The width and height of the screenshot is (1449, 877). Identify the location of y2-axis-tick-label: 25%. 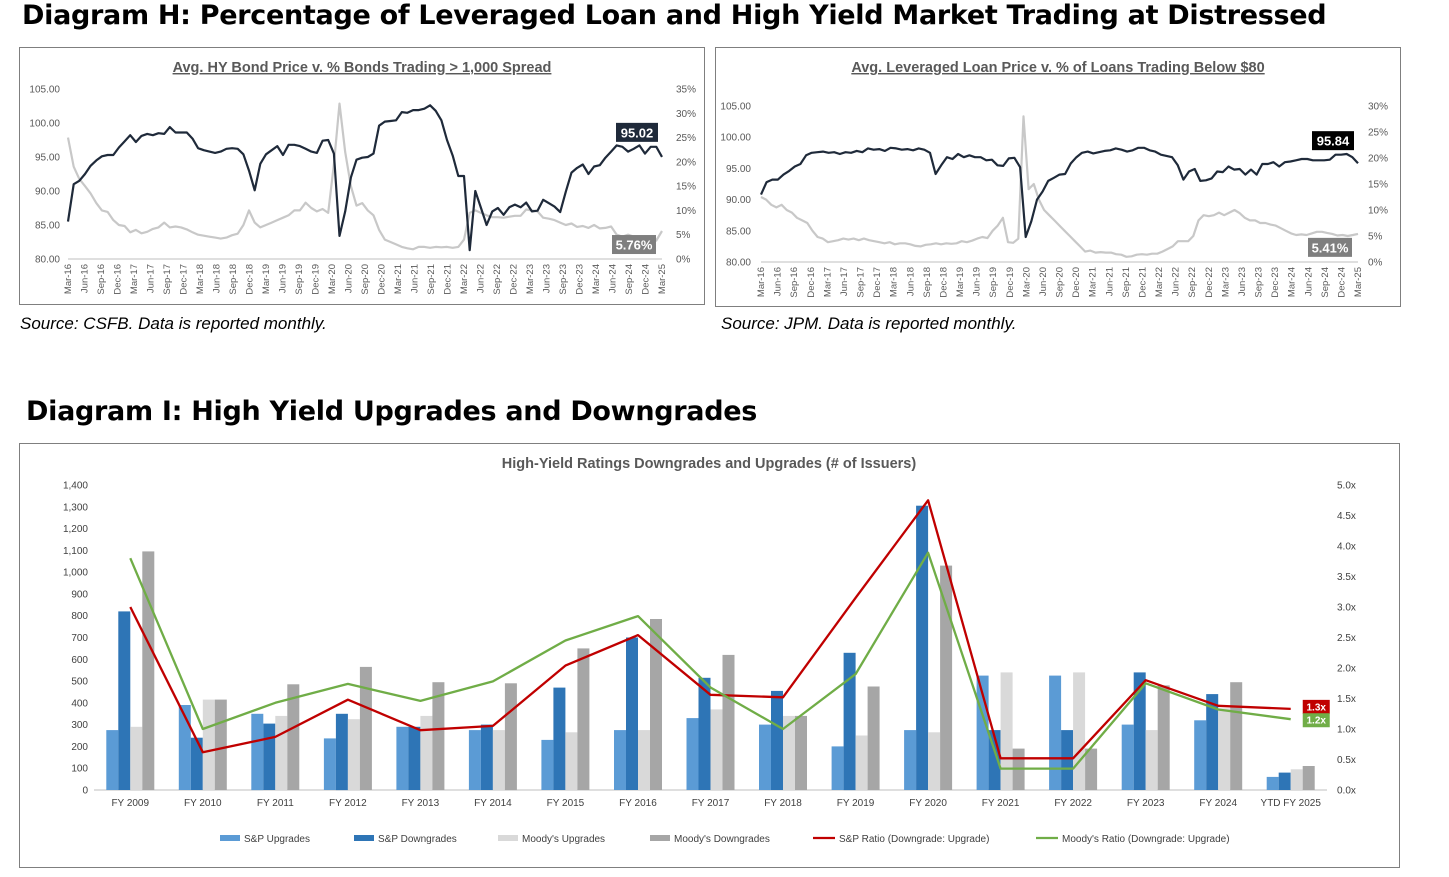
(686, 138).